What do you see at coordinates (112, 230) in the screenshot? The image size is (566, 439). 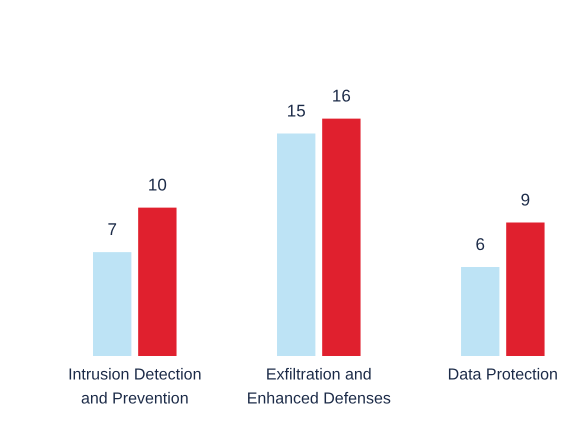 I see `data-label: 7` at bounding box center [112, 230].